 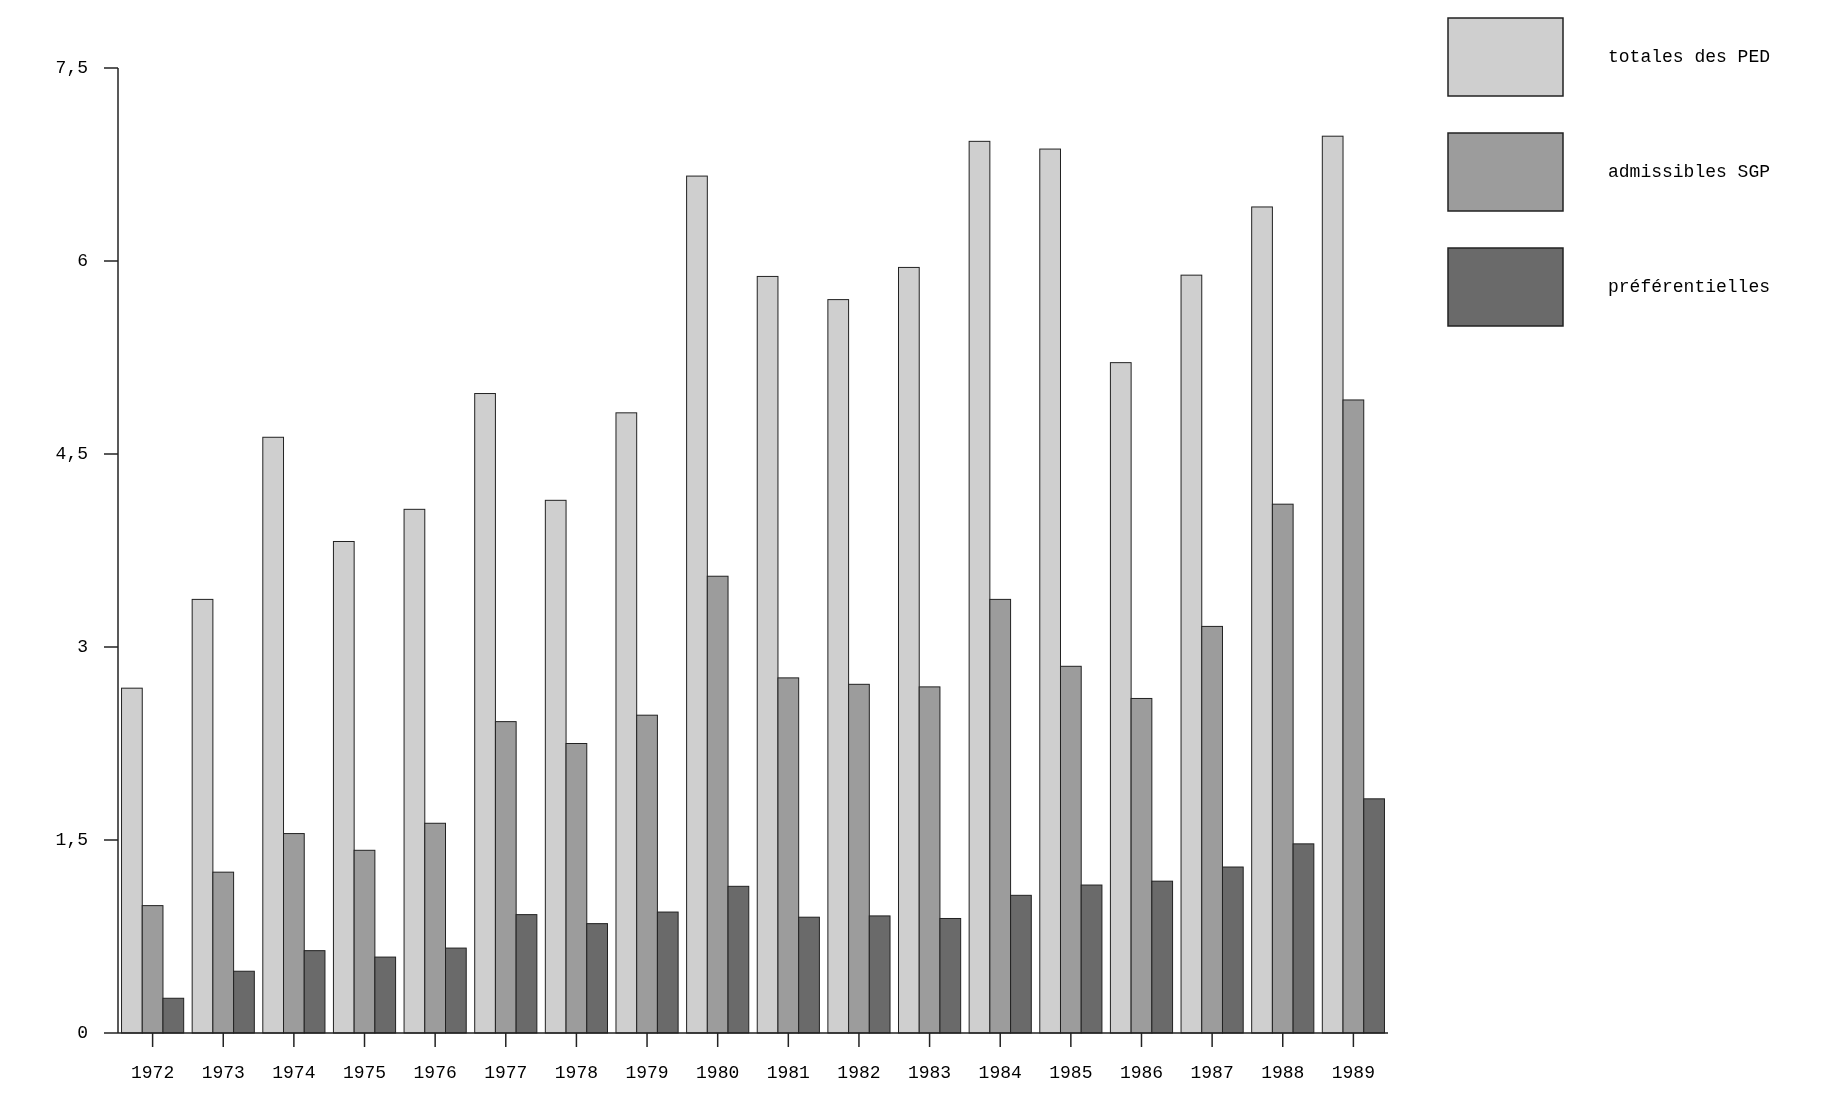 What do you see at coordinates (647, 1073) in the screenshot?
I see `x-tick-label: 1979` at bounding box center [647, 1073].